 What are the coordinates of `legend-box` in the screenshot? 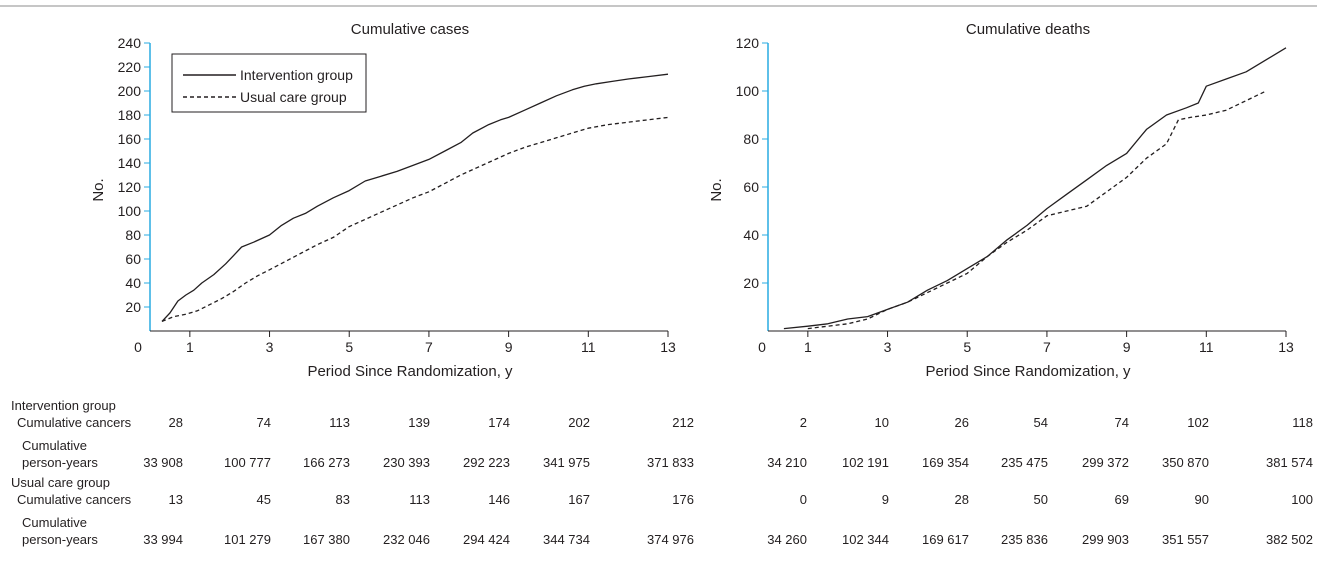 It's located at (269, 83).